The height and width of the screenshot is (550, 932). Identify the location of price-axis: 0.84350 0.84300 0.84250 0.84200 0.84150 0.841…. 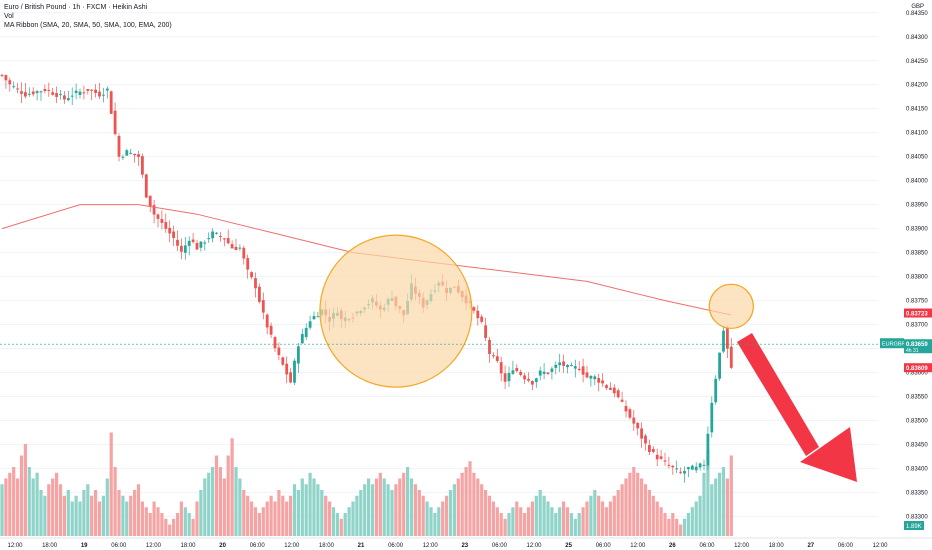
(917, 266).